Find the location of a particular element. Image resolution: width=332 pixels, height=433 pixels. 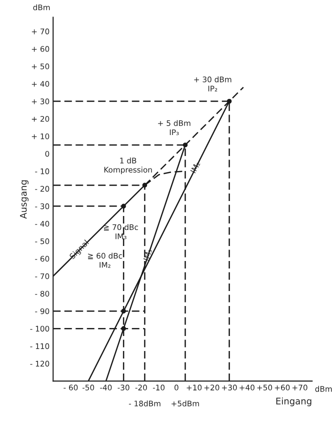

x-axis-title: Eingang is located at coordinates (294, 401).